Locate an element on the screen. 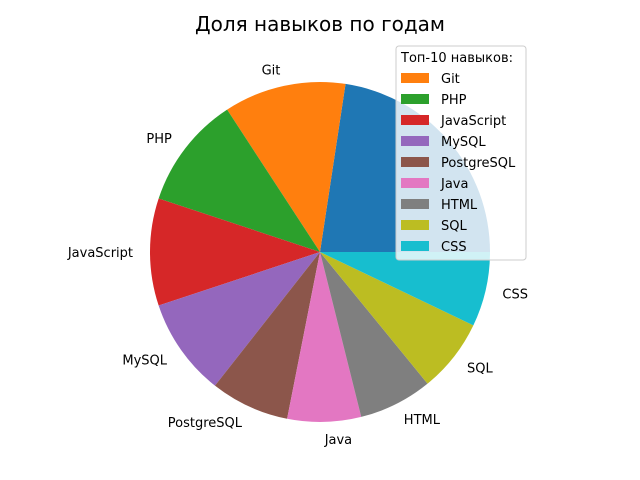 The image size is (640, 480). legend-swatch-javascript is located at coordinates (415, 120).